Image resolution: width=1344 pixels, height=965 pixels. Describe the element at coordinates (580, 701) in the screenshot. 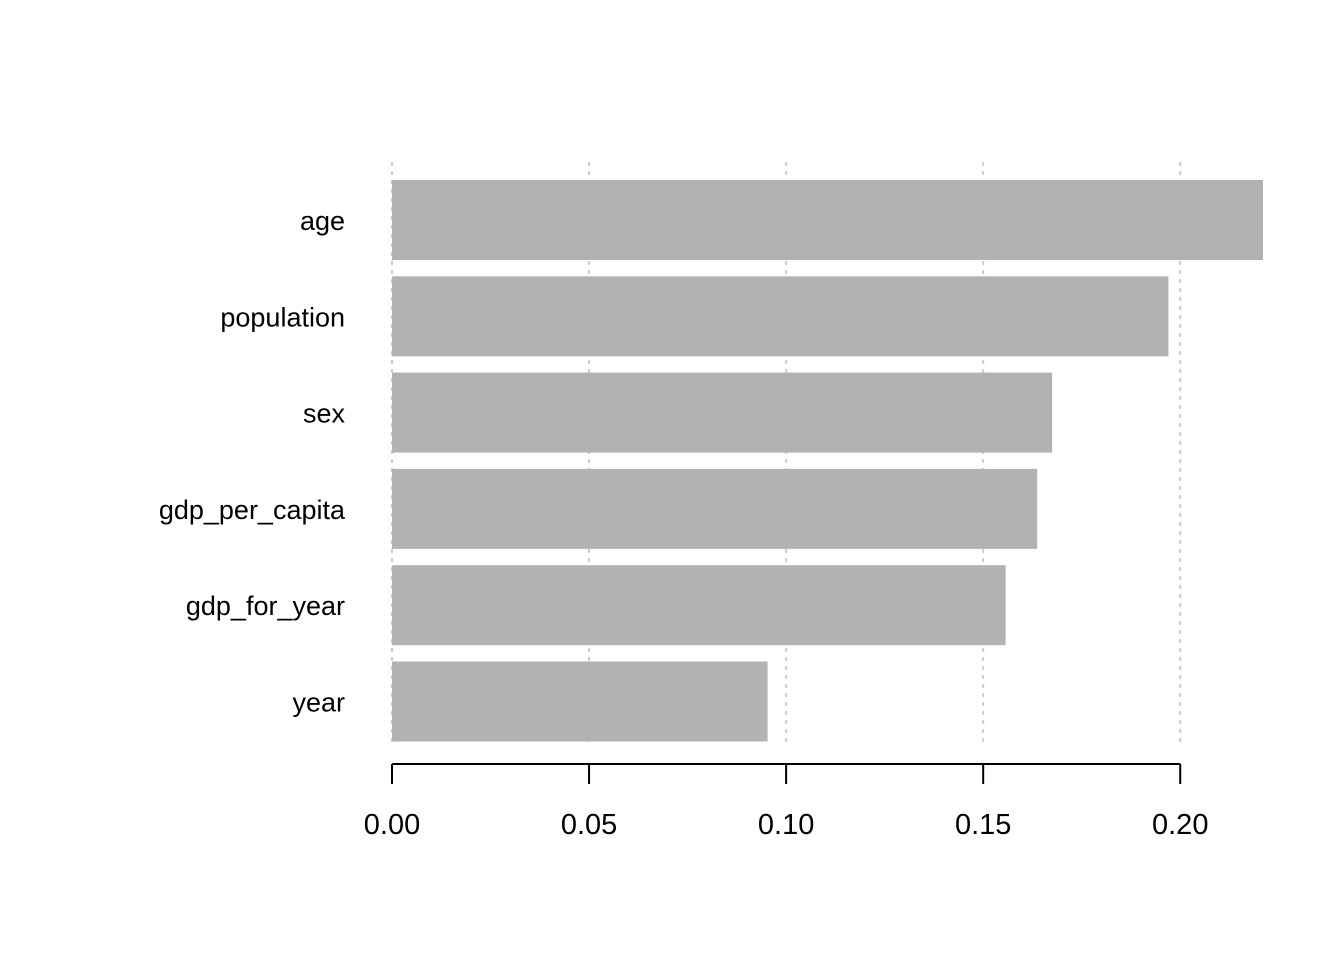

I see `bar-year` at that location.